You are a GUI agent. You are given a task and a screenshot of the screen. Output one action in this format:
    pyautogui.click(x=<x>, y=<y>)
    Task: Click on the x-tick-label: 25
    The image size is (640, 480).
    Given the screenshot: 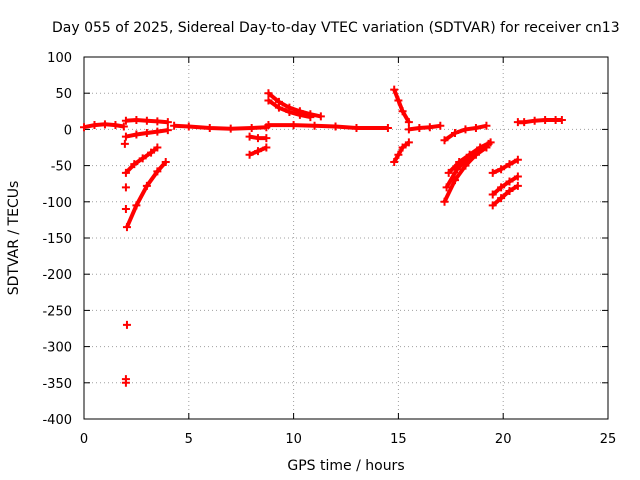 What is the action you would take?
    pyautogui.click(x=608, y=439)
    